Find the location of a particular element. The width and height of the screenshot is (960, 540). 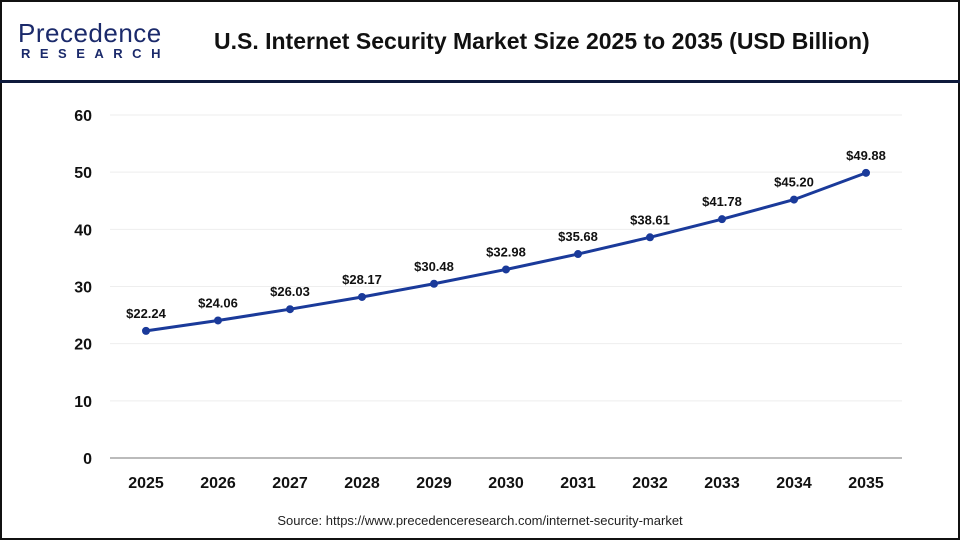

x-tick-label: 2034 is located at coordinates (794, 483).